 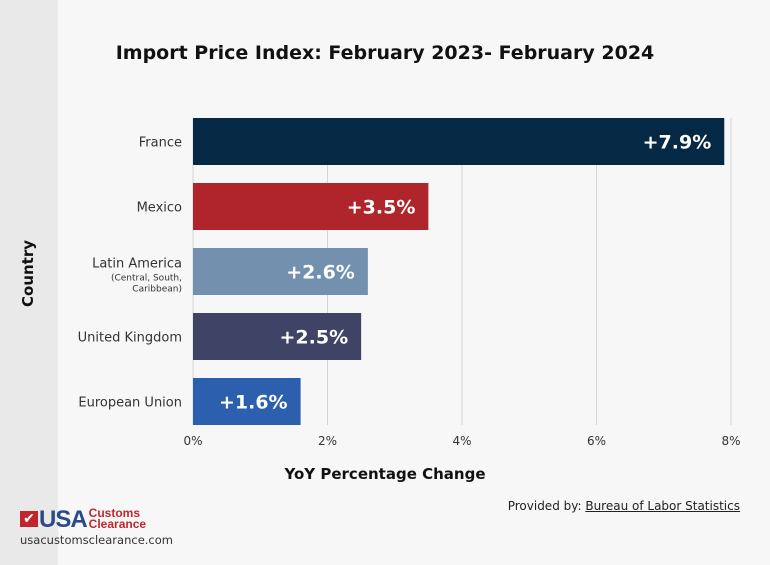 What do you see at coordinates (146, 279) in the screenshot?
I see `y-tick-sublabel: (Central, South,` at bounding box center [146, 279].